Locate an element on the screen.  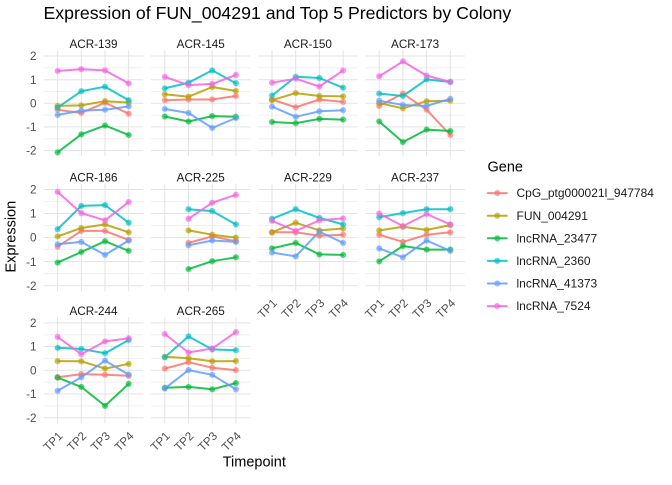
svg-text: lncRNA_7524 is located at coordinates (554, 306).